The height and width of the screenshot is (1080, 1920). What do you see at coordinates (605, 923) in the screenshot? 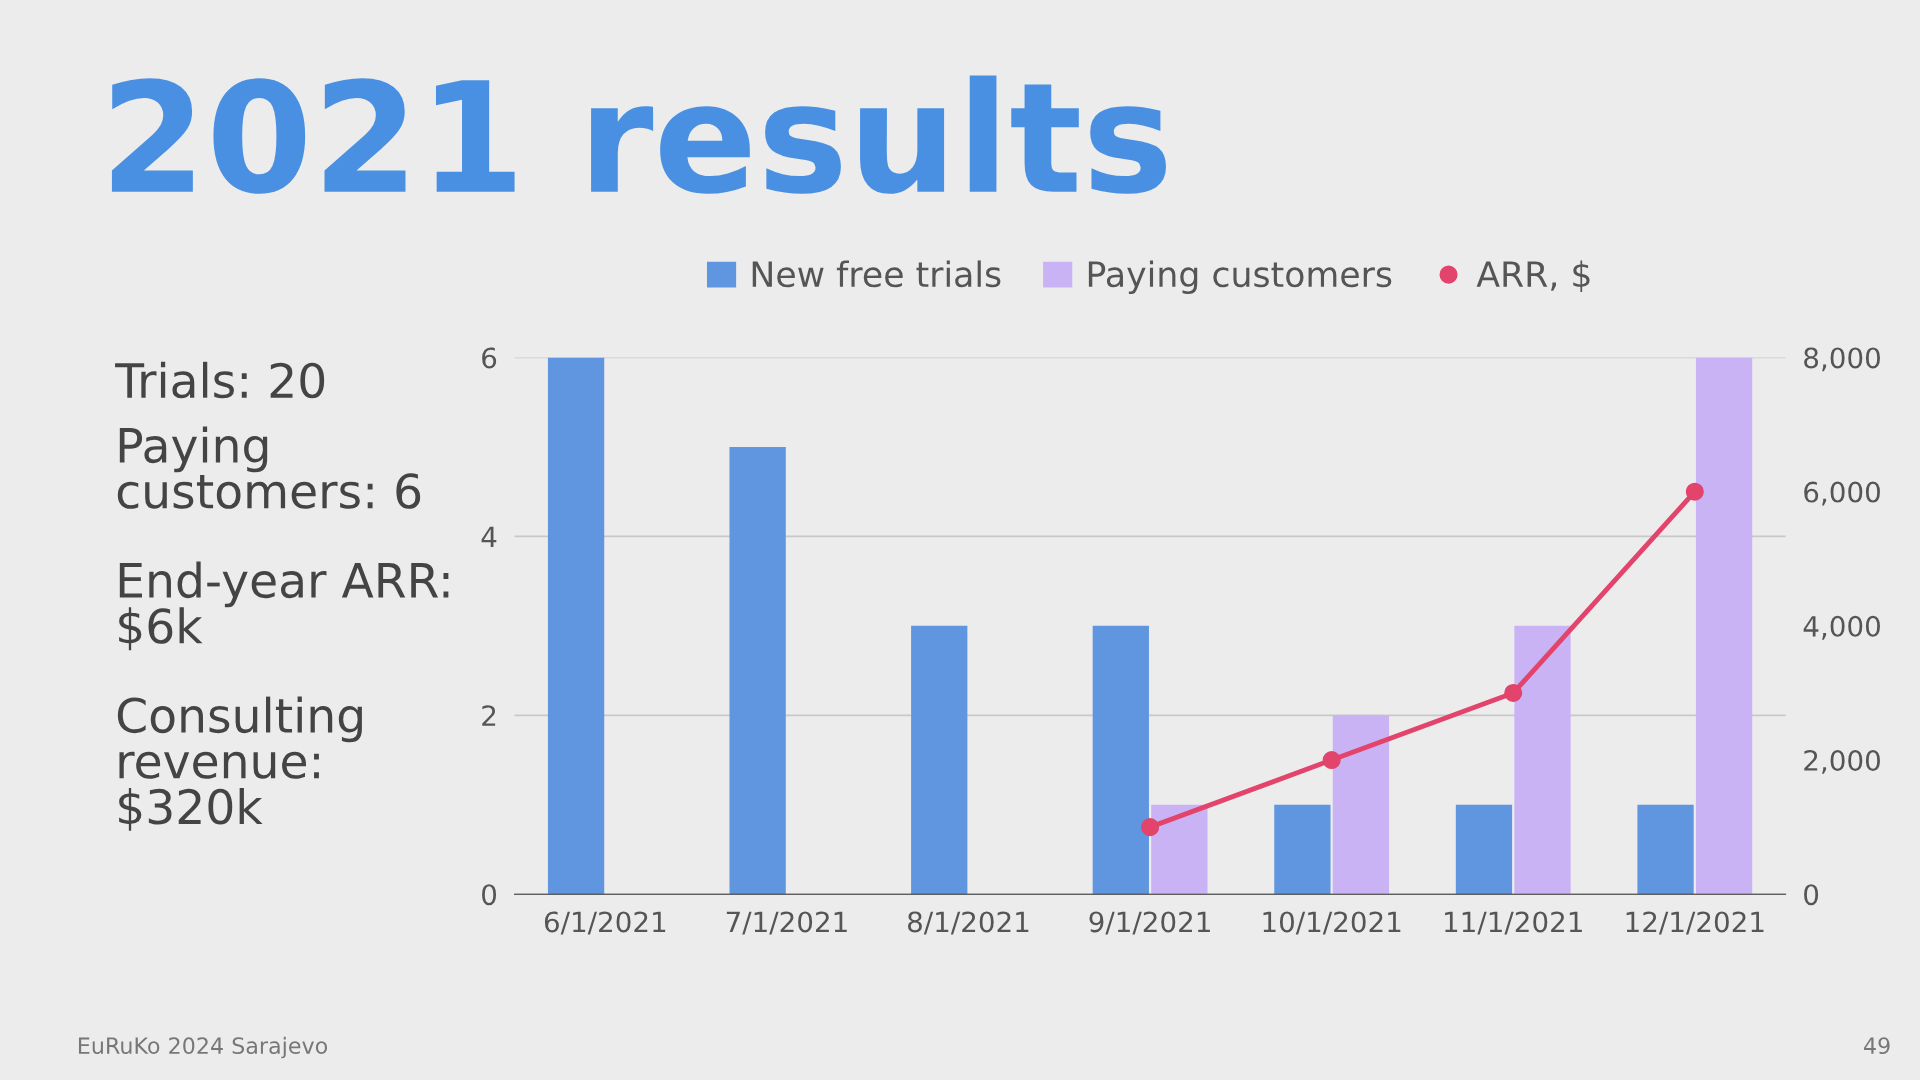
I see `x-tick-label: 6/1/2021` at bounding box center [605, 923].